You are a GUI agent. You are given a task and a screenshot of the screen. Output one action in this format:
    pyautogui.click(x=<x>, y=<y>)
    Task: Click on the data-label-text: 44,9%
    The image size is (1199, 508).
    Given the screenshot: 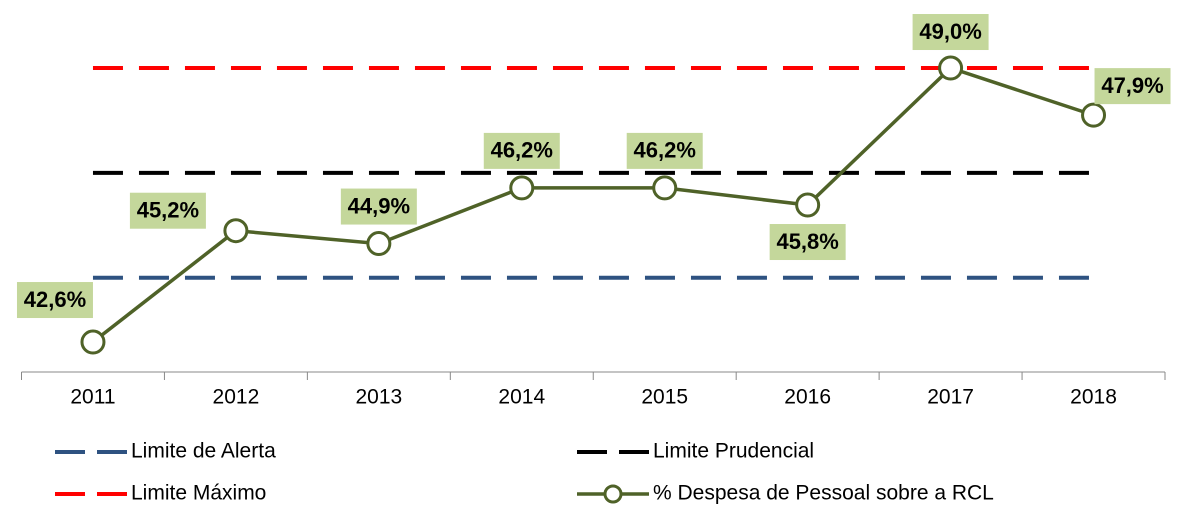 What is the action you would take?
    pyautogui.click(x=379, y=205)
    